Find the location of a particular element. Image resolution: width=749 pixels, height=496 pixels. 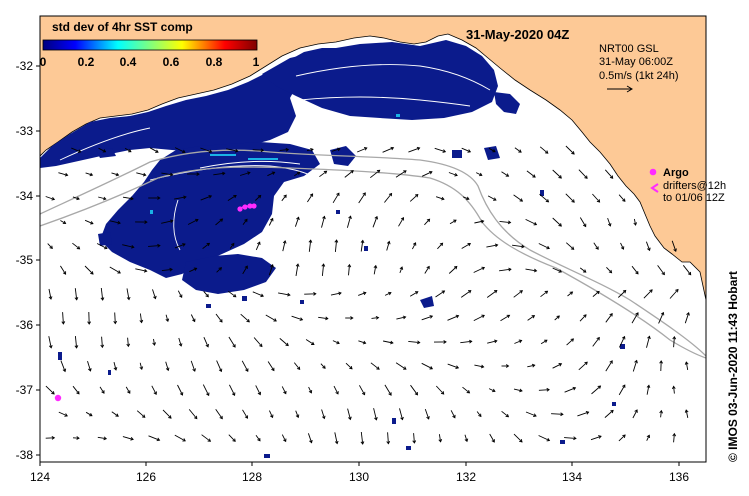

y-tick-label: -37 is located at coordinates (25, 390).